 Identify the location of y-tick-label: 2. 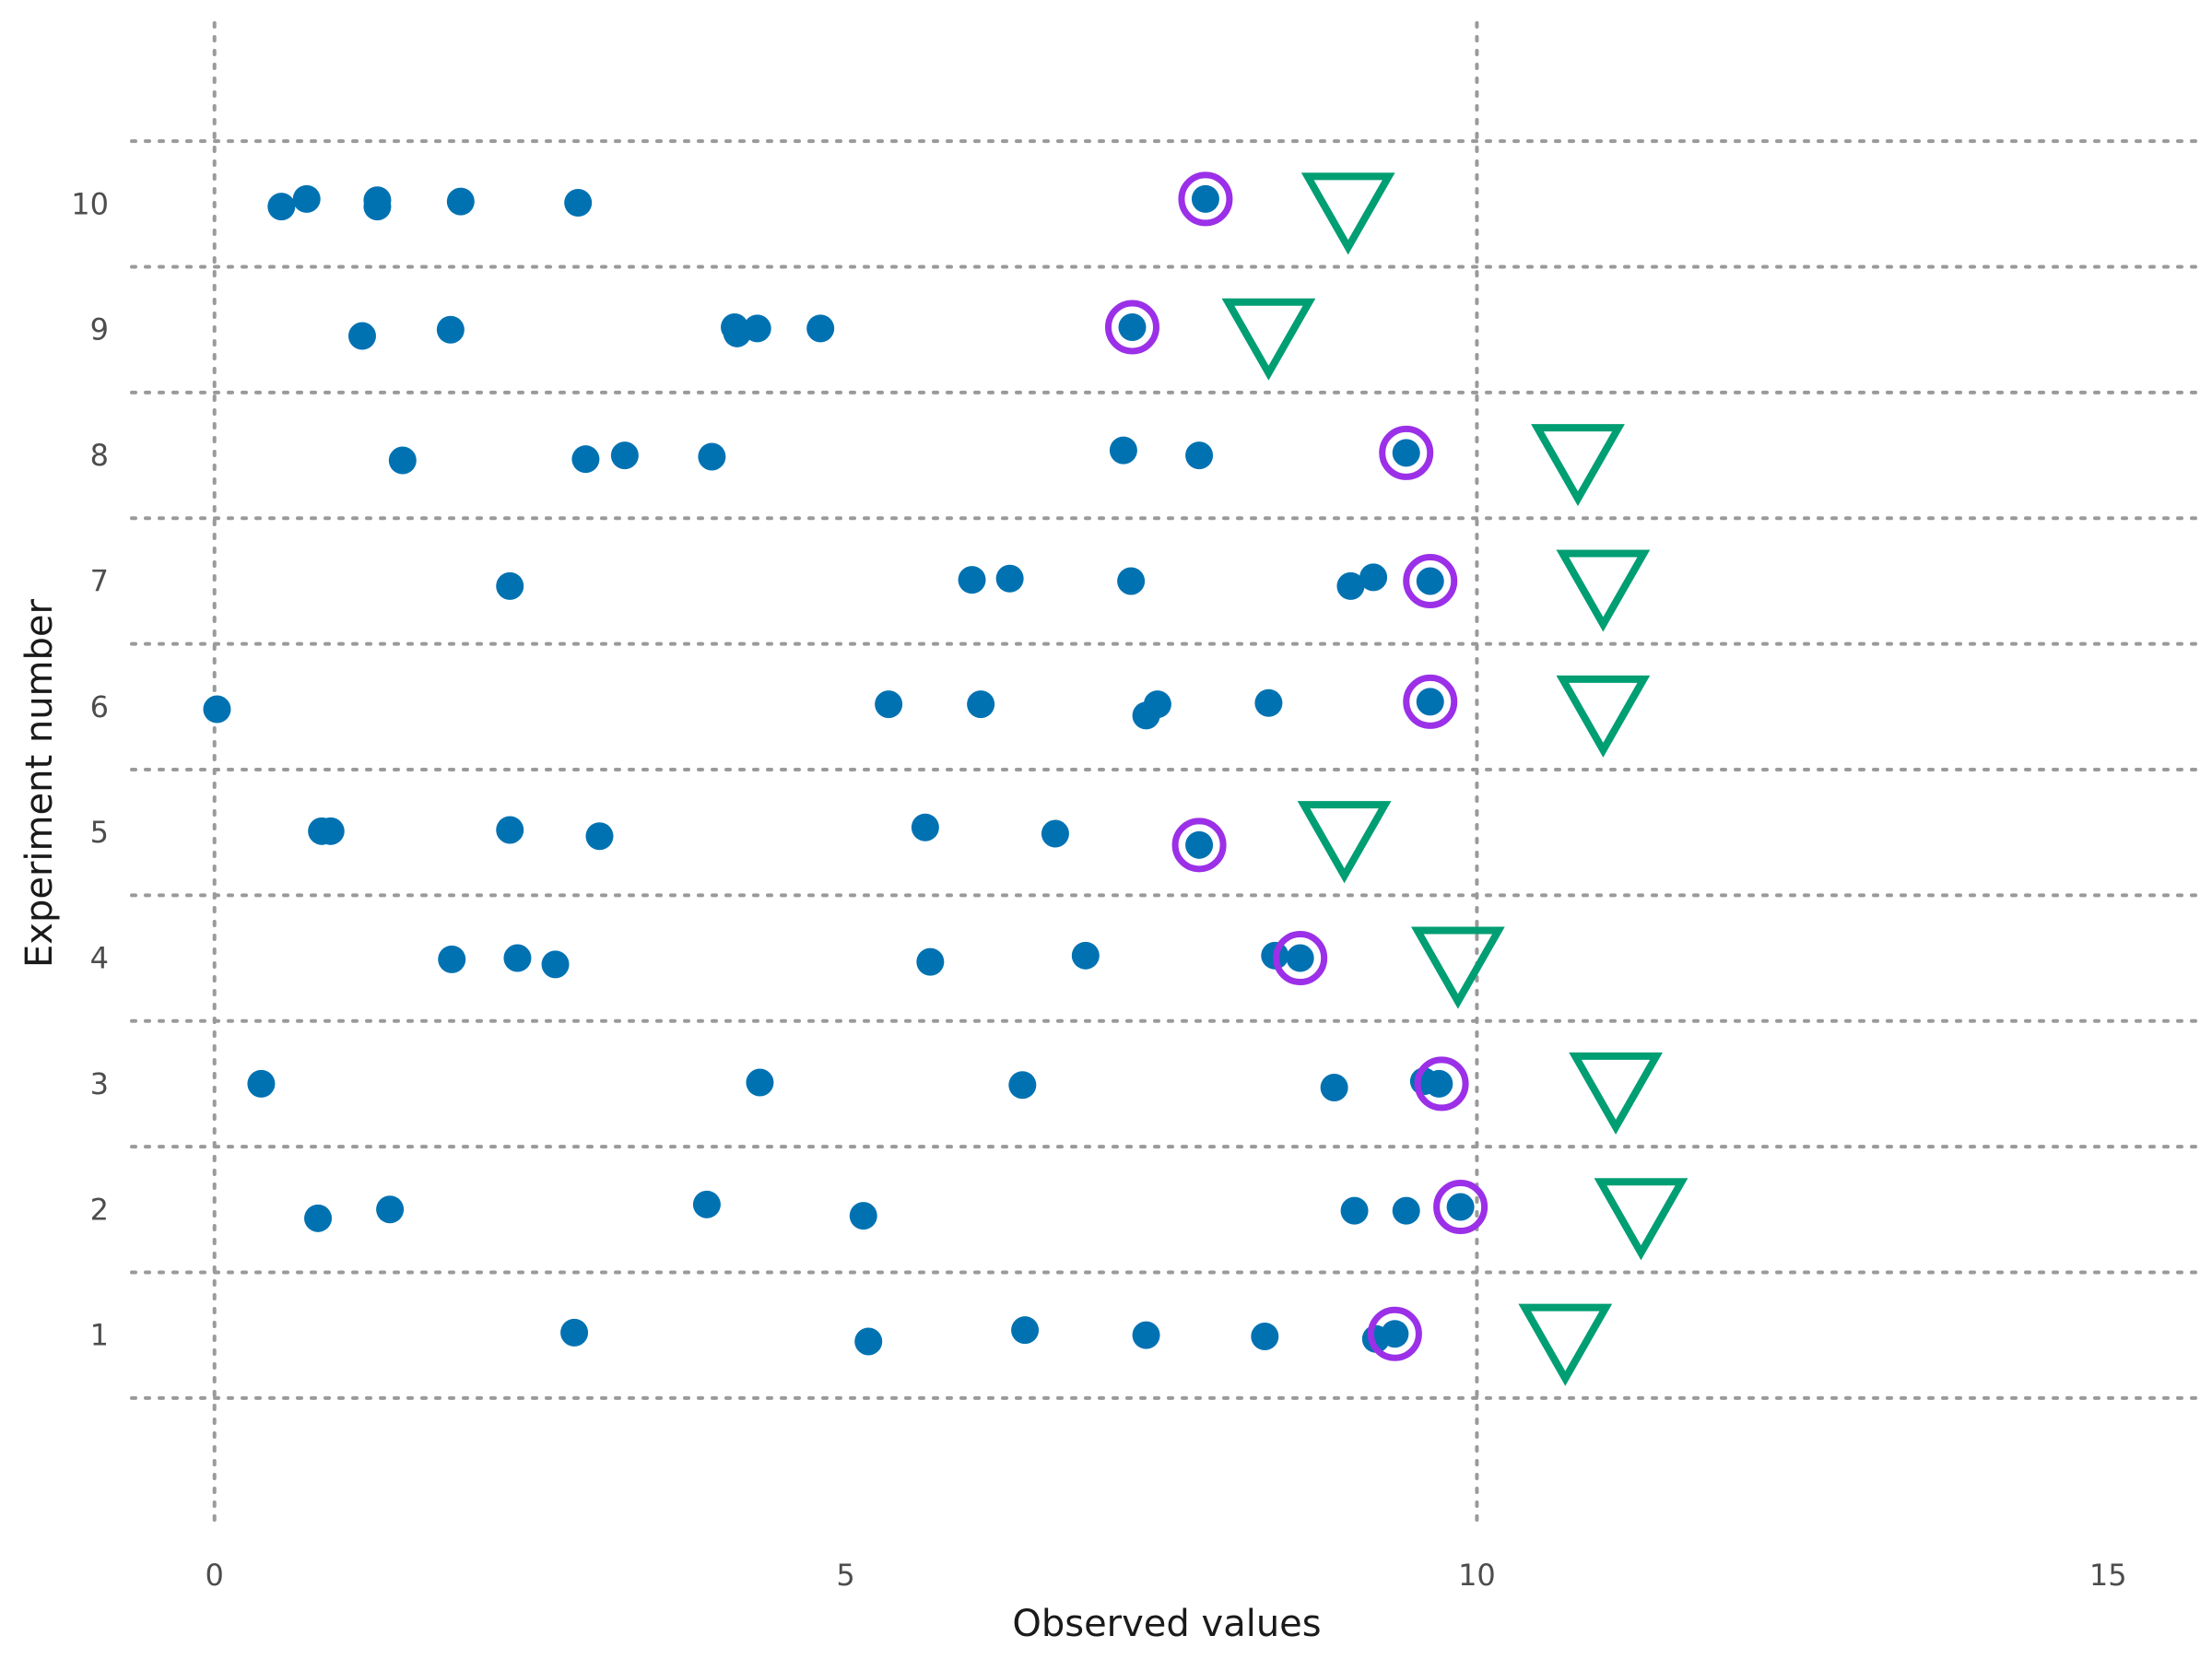
(99, 1209).